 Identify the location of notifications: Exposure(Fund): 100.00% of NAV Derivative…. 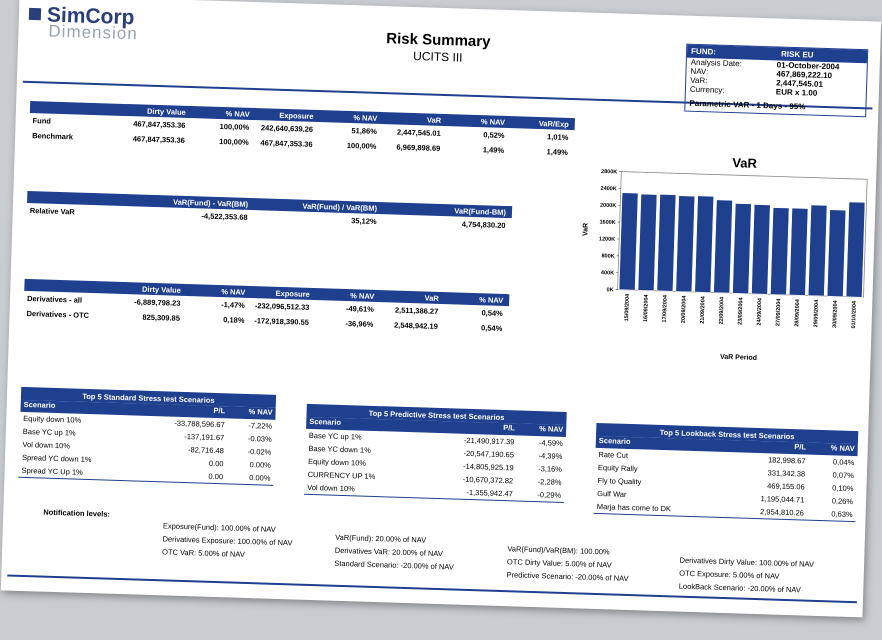
(507, 558).